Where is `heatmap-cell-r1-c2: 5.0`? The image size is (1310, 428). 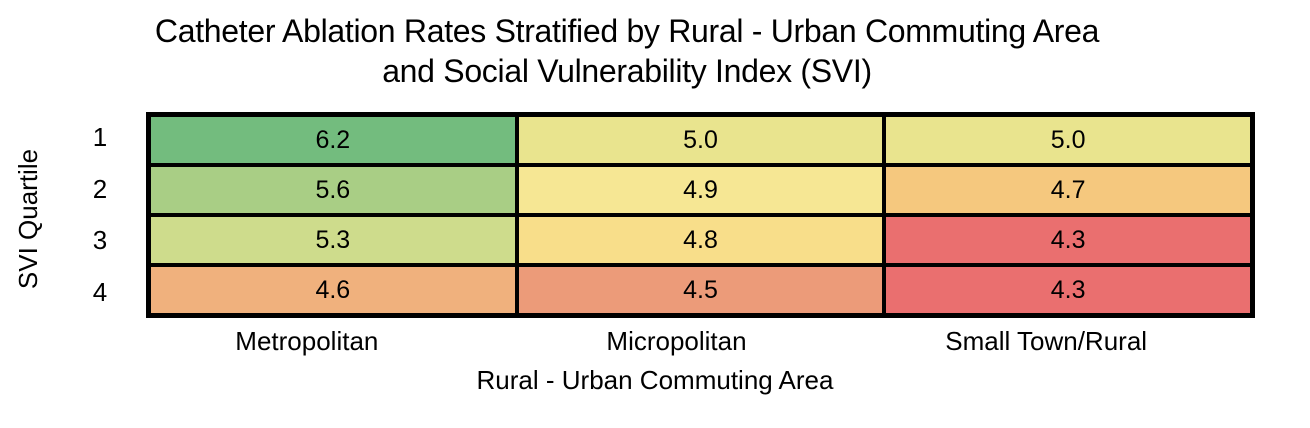 heatmap-cell-r1-c2: 5.0 is located at coordinates (700, 140).